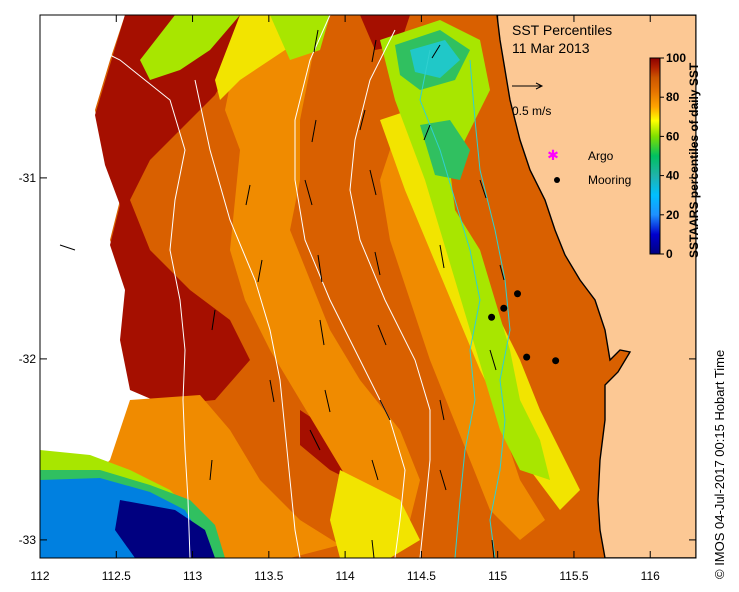 This screenshot has width=739, height=592. I want to click on cyan-patch-north, so click(435, 59).